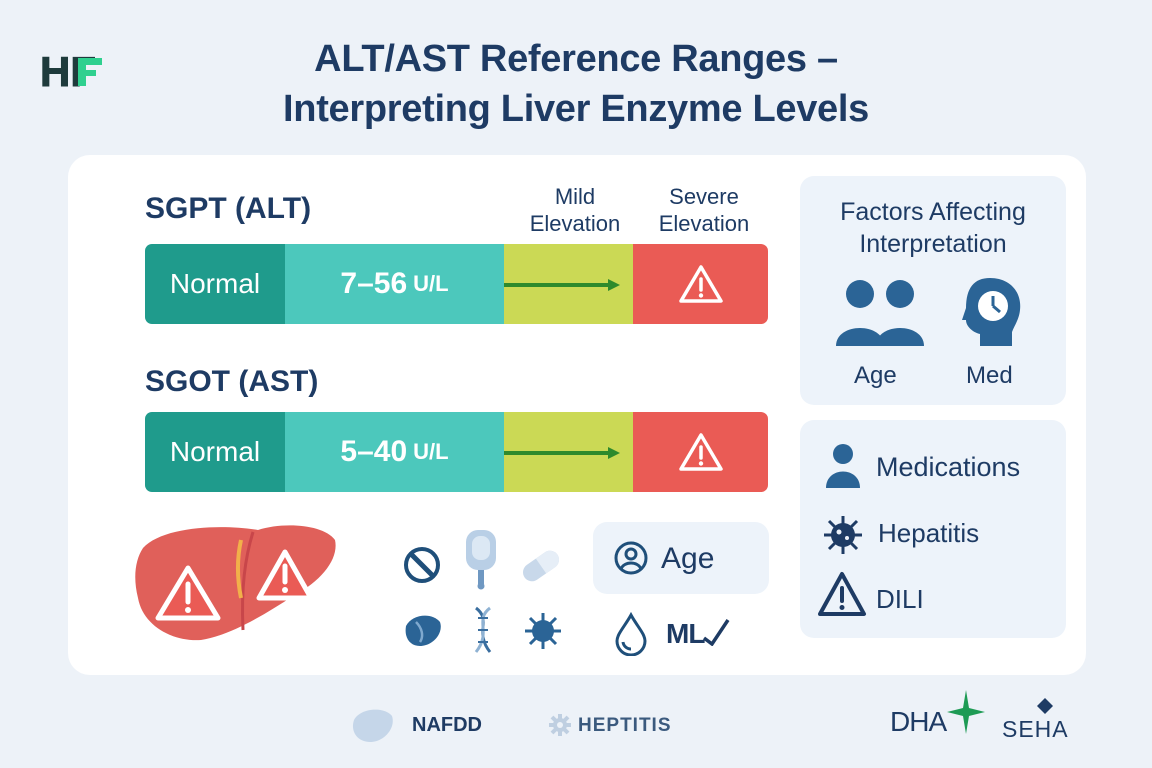  Describe the element at coordinates (704, 196) in the screenshot. I see `severe-line-1: Severe` at that location.